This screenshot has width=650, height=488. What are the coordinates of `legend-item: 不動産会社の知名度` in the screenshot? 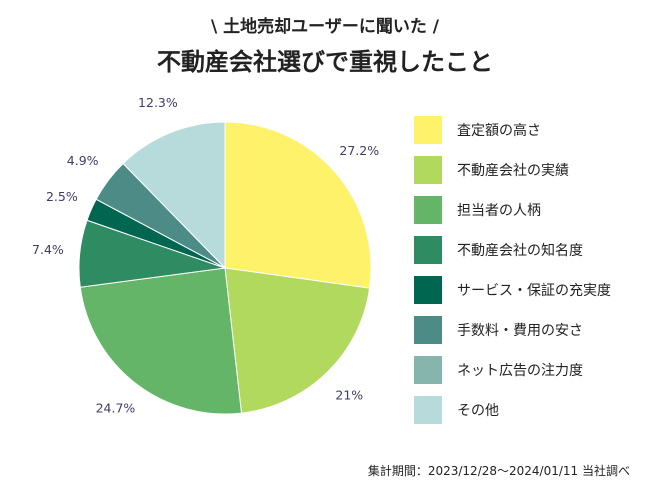 It's located at (512, 250).